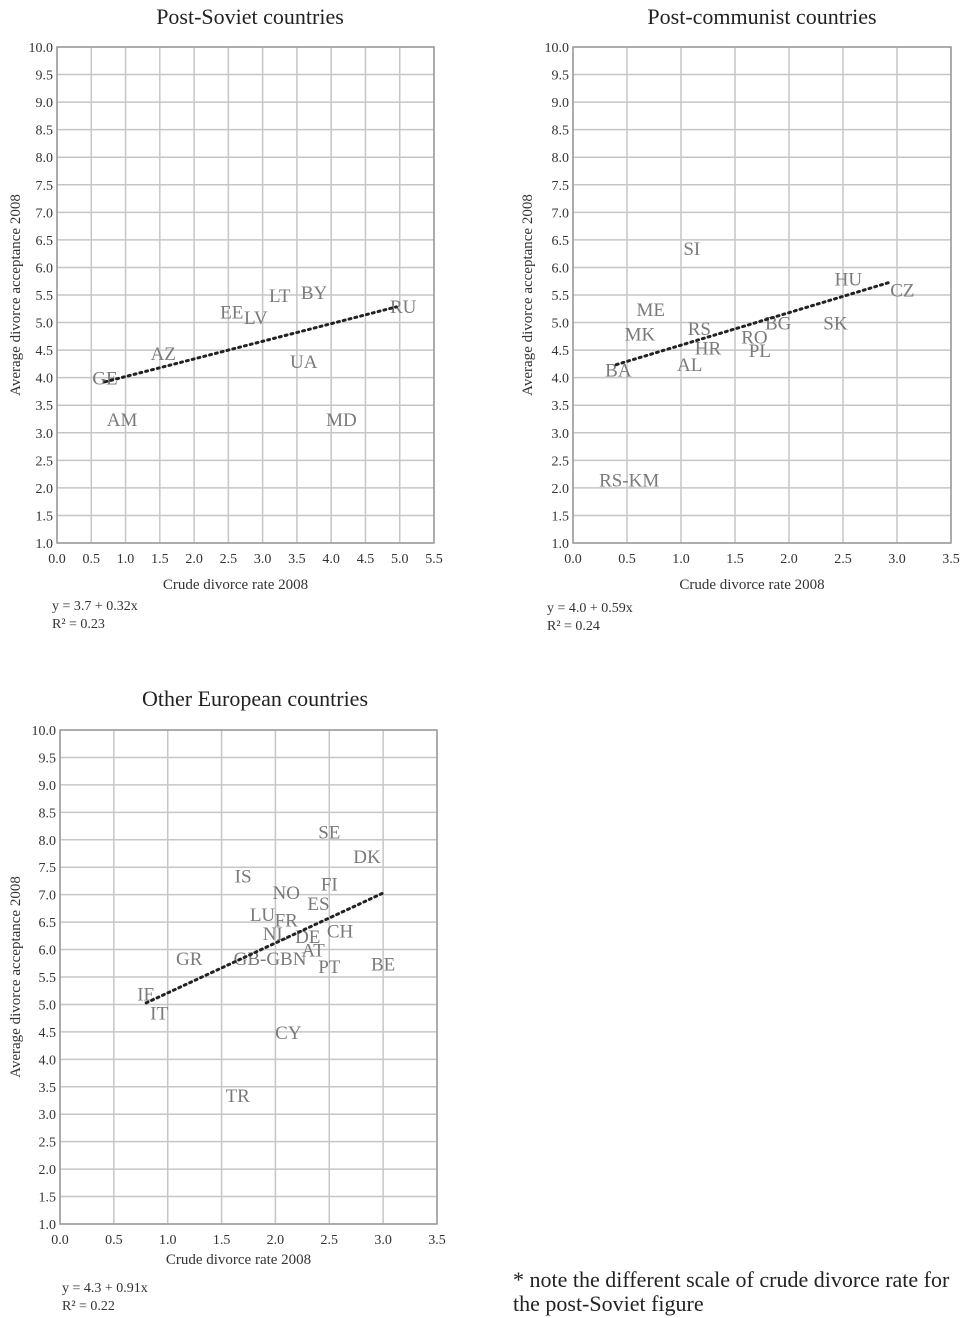 The width and height of the screenshot is (971, 1318). Describe the element at coordinates (314, 951) in the screenshot. I see `point-label-at: AT` at that location.